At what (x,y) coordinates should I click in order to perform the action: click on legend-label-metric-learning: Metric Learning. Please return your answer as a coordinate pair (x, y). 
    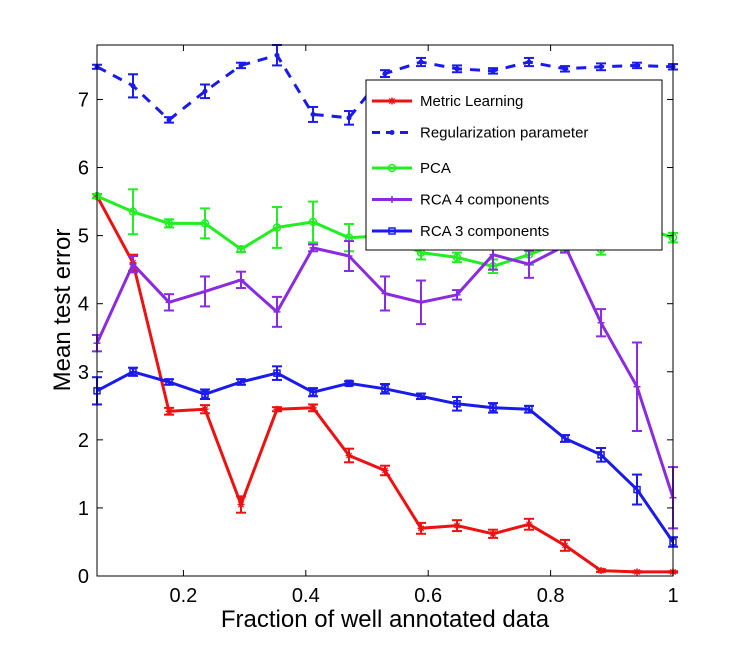
    Looking at the image, I should click on (471, 101).